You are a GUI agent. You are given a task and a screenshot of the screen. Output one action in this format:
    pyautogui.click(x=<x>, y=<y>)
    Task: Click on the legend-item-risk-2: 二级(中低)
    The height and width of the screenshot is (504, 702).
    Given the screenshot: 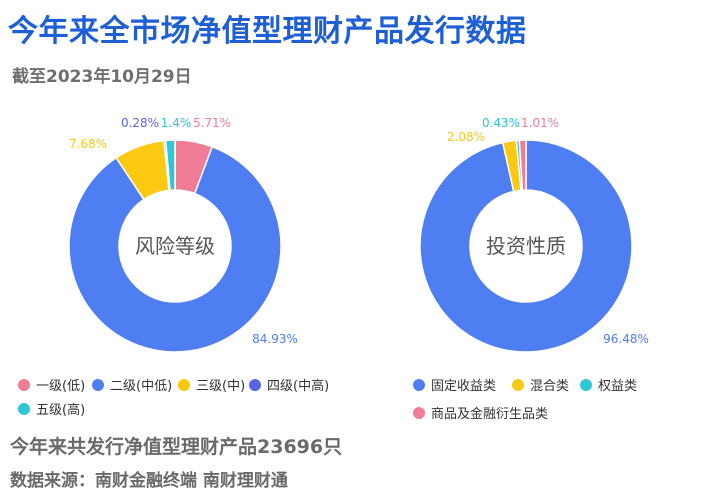 What is the action you would take?
    pyautogui.click(x=132, y=384)
    